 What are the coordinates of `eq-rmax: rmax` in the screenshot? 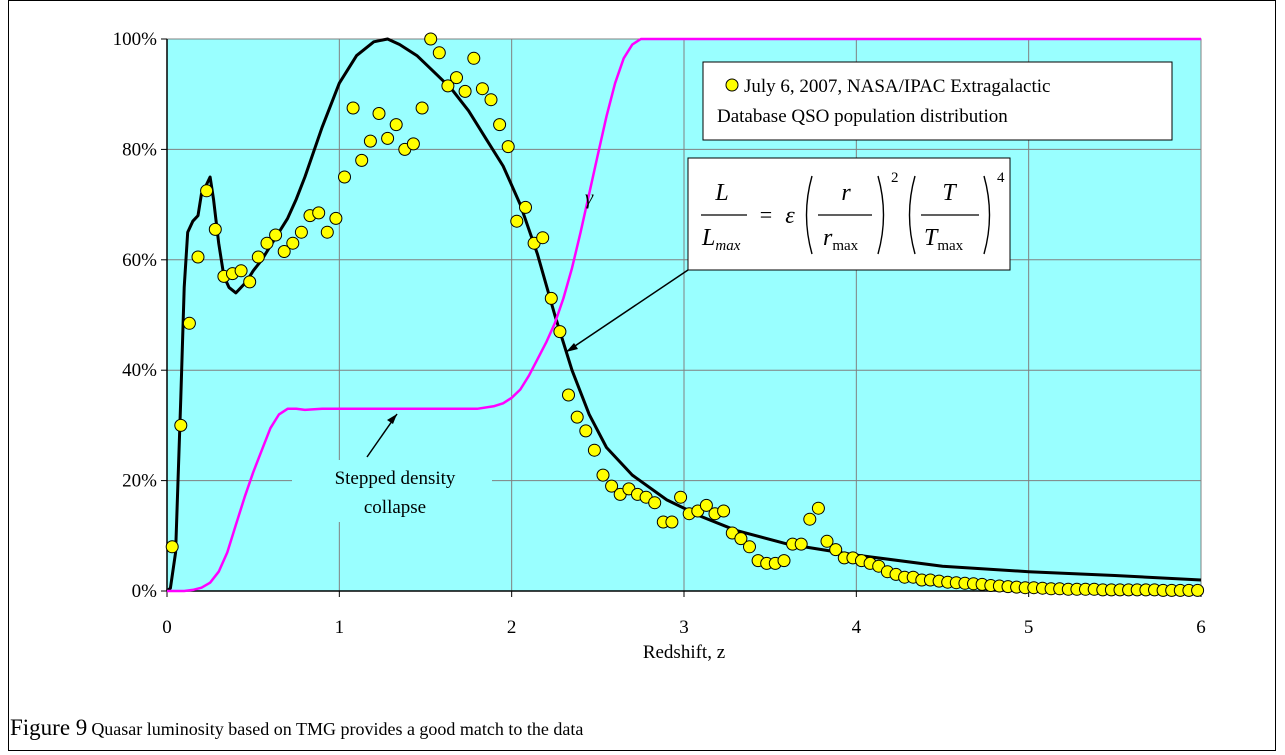 It's located at (841, 239).